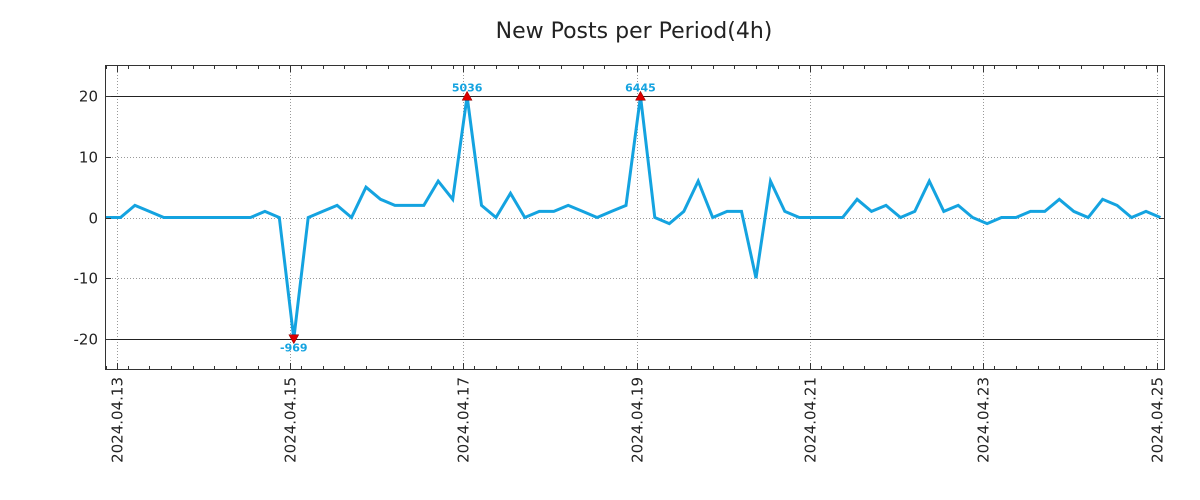 The height and width of the screenshot is (500, 1200). I want to click on x-tick-label: 2024.04.19, so click(638, 420).